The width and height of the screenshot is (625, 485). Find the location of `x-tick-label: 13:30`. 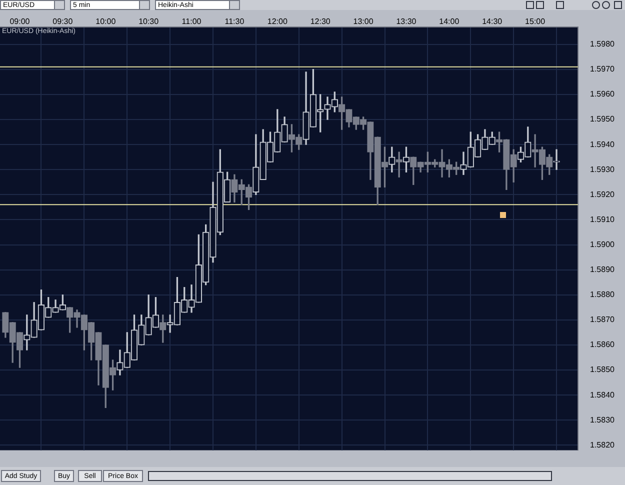

x-tick-label: 13:30 is located at coordinates (406, 21).